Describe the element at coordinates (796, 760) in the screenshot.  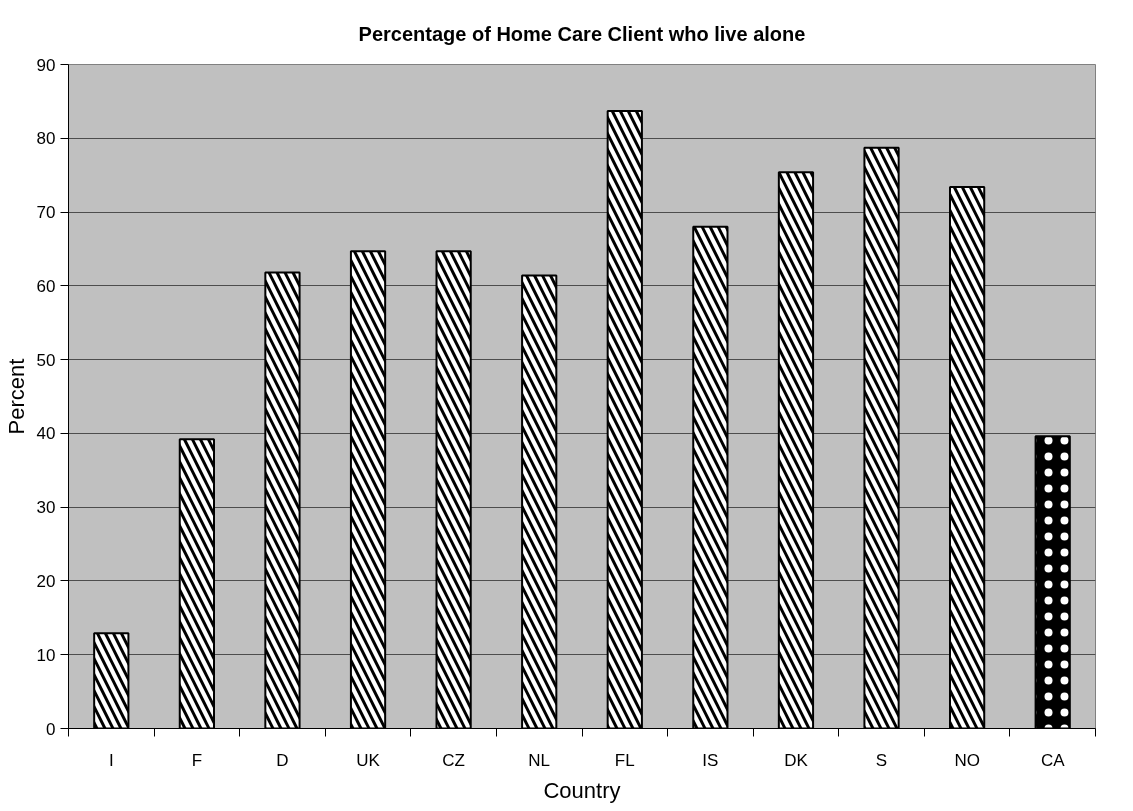
I see `x-tick-label: DK` at that location.